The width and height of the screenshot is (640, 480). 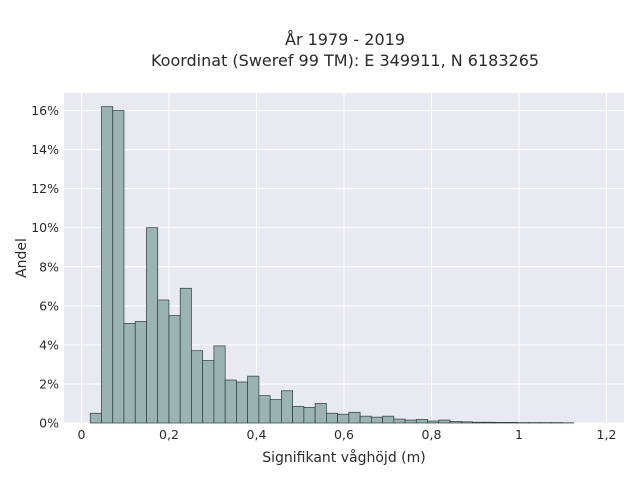 I want to click on y-tick-label: 4%, so click(x=49, y=344).